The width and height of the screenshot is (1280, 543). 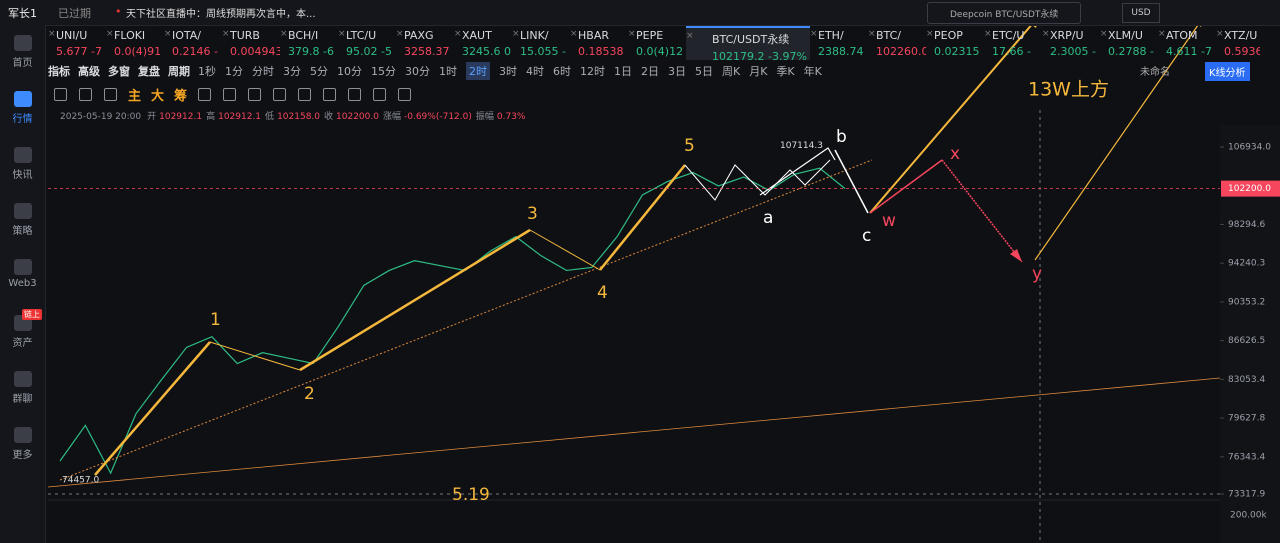 I want to click on interval: 月K, so click(x=758, y=71).